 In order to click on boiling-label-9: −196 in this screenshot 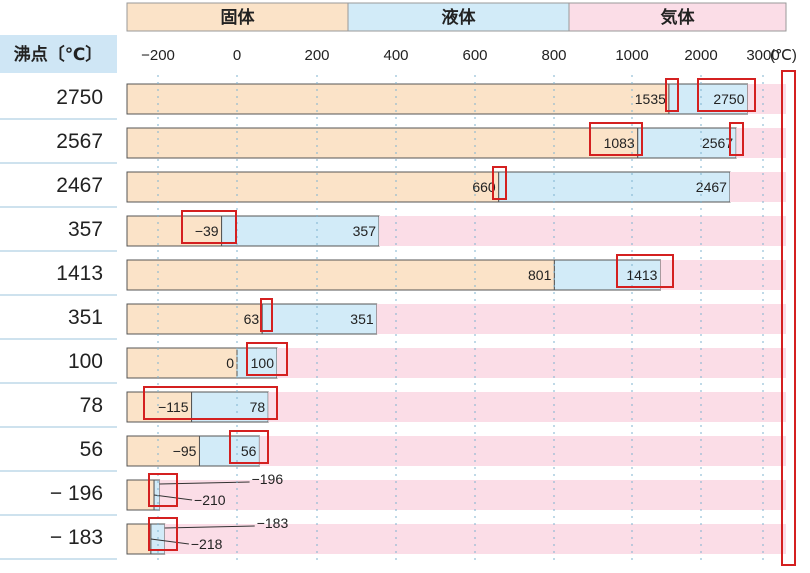, I will do `click(268, 479)`.